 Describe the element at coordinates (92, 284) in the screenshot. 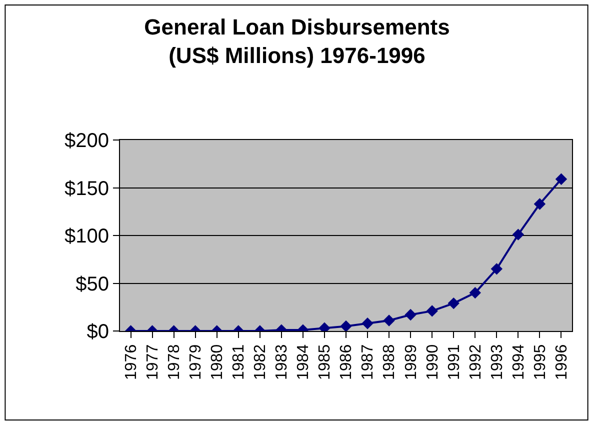

I see `y-tick-label: $50` at that location.